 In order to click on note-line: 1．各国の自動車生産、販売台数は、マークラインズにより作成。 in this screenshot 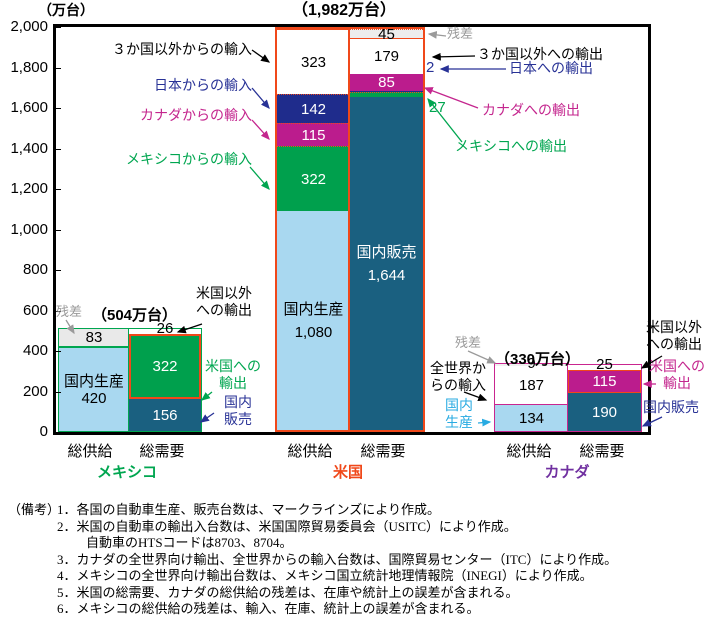, I will do `click(248, 509)`.